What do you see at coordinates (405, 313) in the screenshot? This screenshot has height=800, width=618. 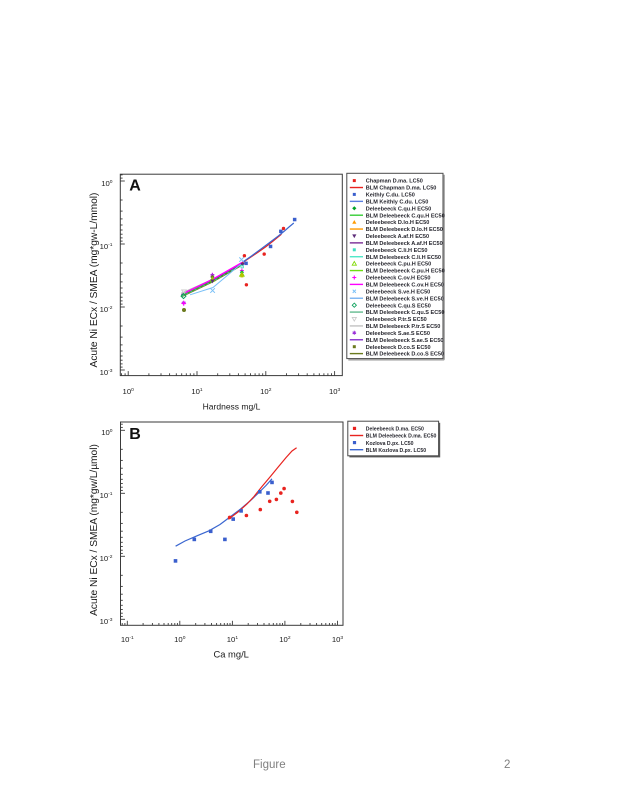 I see `svg-text: BLM Deleebeeck C.qu.S EC50` at bounding box center [405, 313].